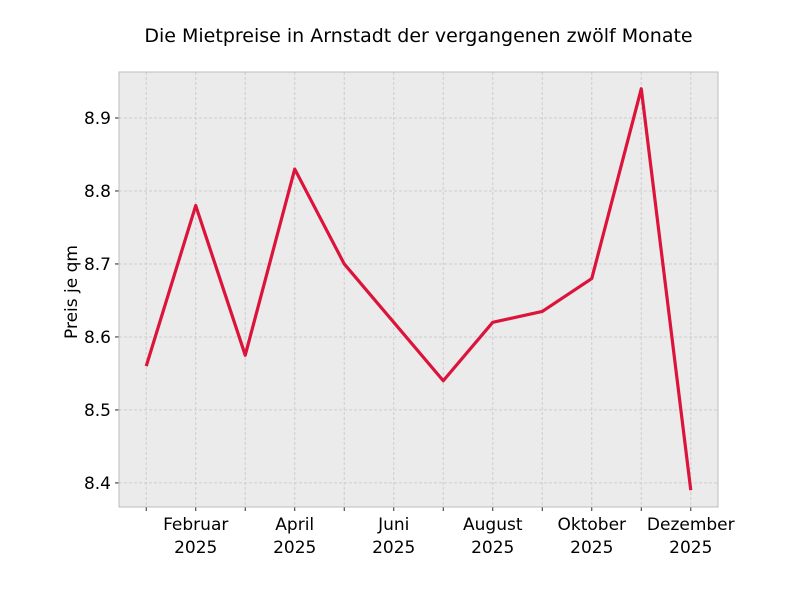 The image size is (800, 600). What do you see at coordinates (97, 484) in the screenshot?
I see `y-tick-label: 8.4` at bounding box center [97, 484].